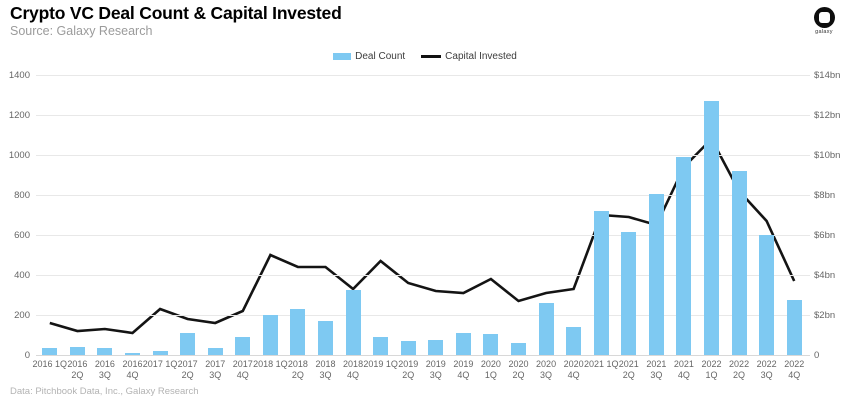 This screenshot has height=405, width=850. What do you see at coordinates (242, 369) in the screenshot?
I see `x-axis-tick: 2017 4Q` at bounding box center [242, 369].